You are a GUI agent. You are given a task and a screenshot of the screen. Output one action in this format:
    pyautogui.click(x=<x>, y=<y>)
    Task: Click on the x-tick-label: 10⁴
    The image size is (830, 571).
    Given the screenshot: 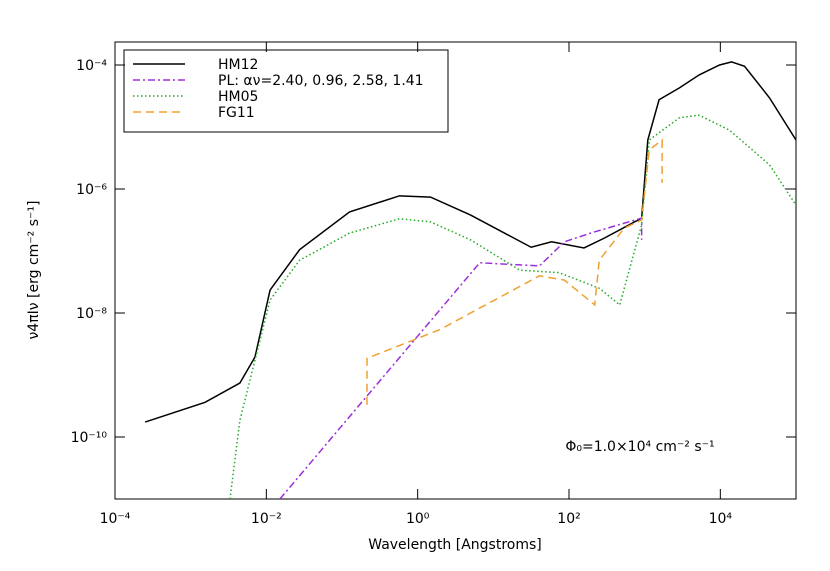 What is the action you would take?
    pyautogui.click(x=721, y=519)
    